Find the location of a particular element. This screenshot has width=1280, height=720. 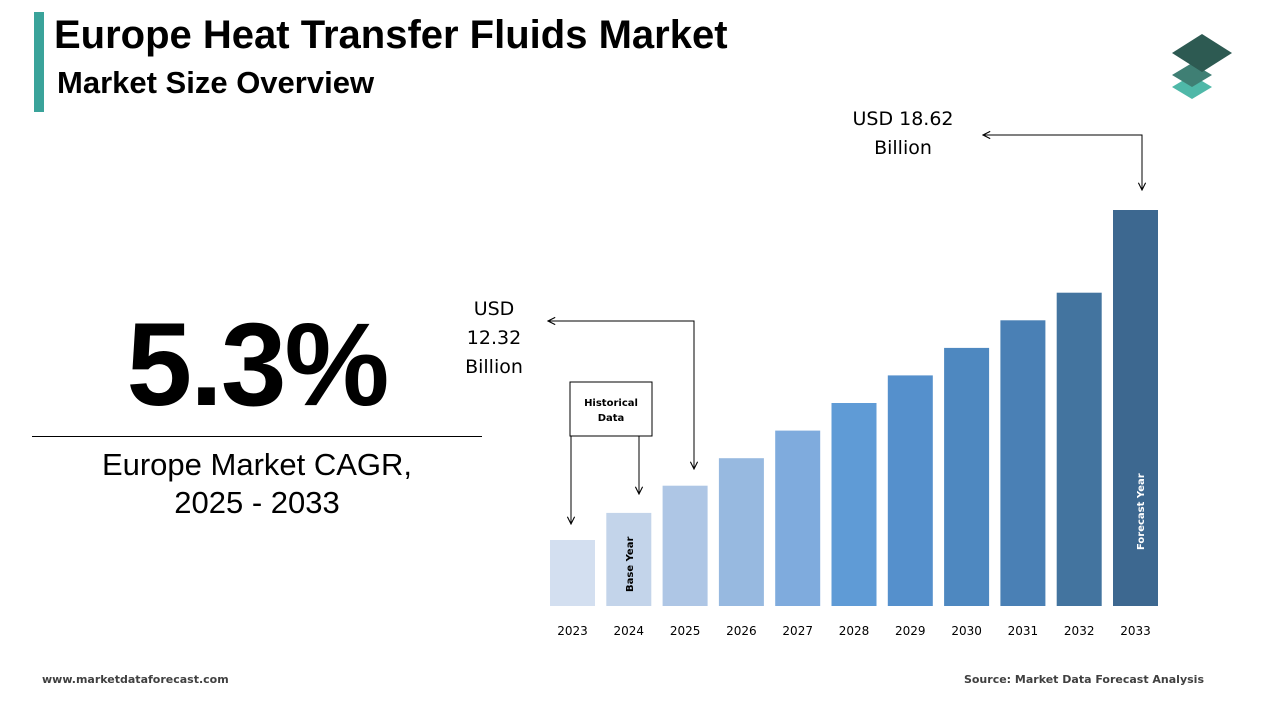

cagr-label: Europe Market CAGR, 2025 - 2033 is located at coordinates (257, 484).